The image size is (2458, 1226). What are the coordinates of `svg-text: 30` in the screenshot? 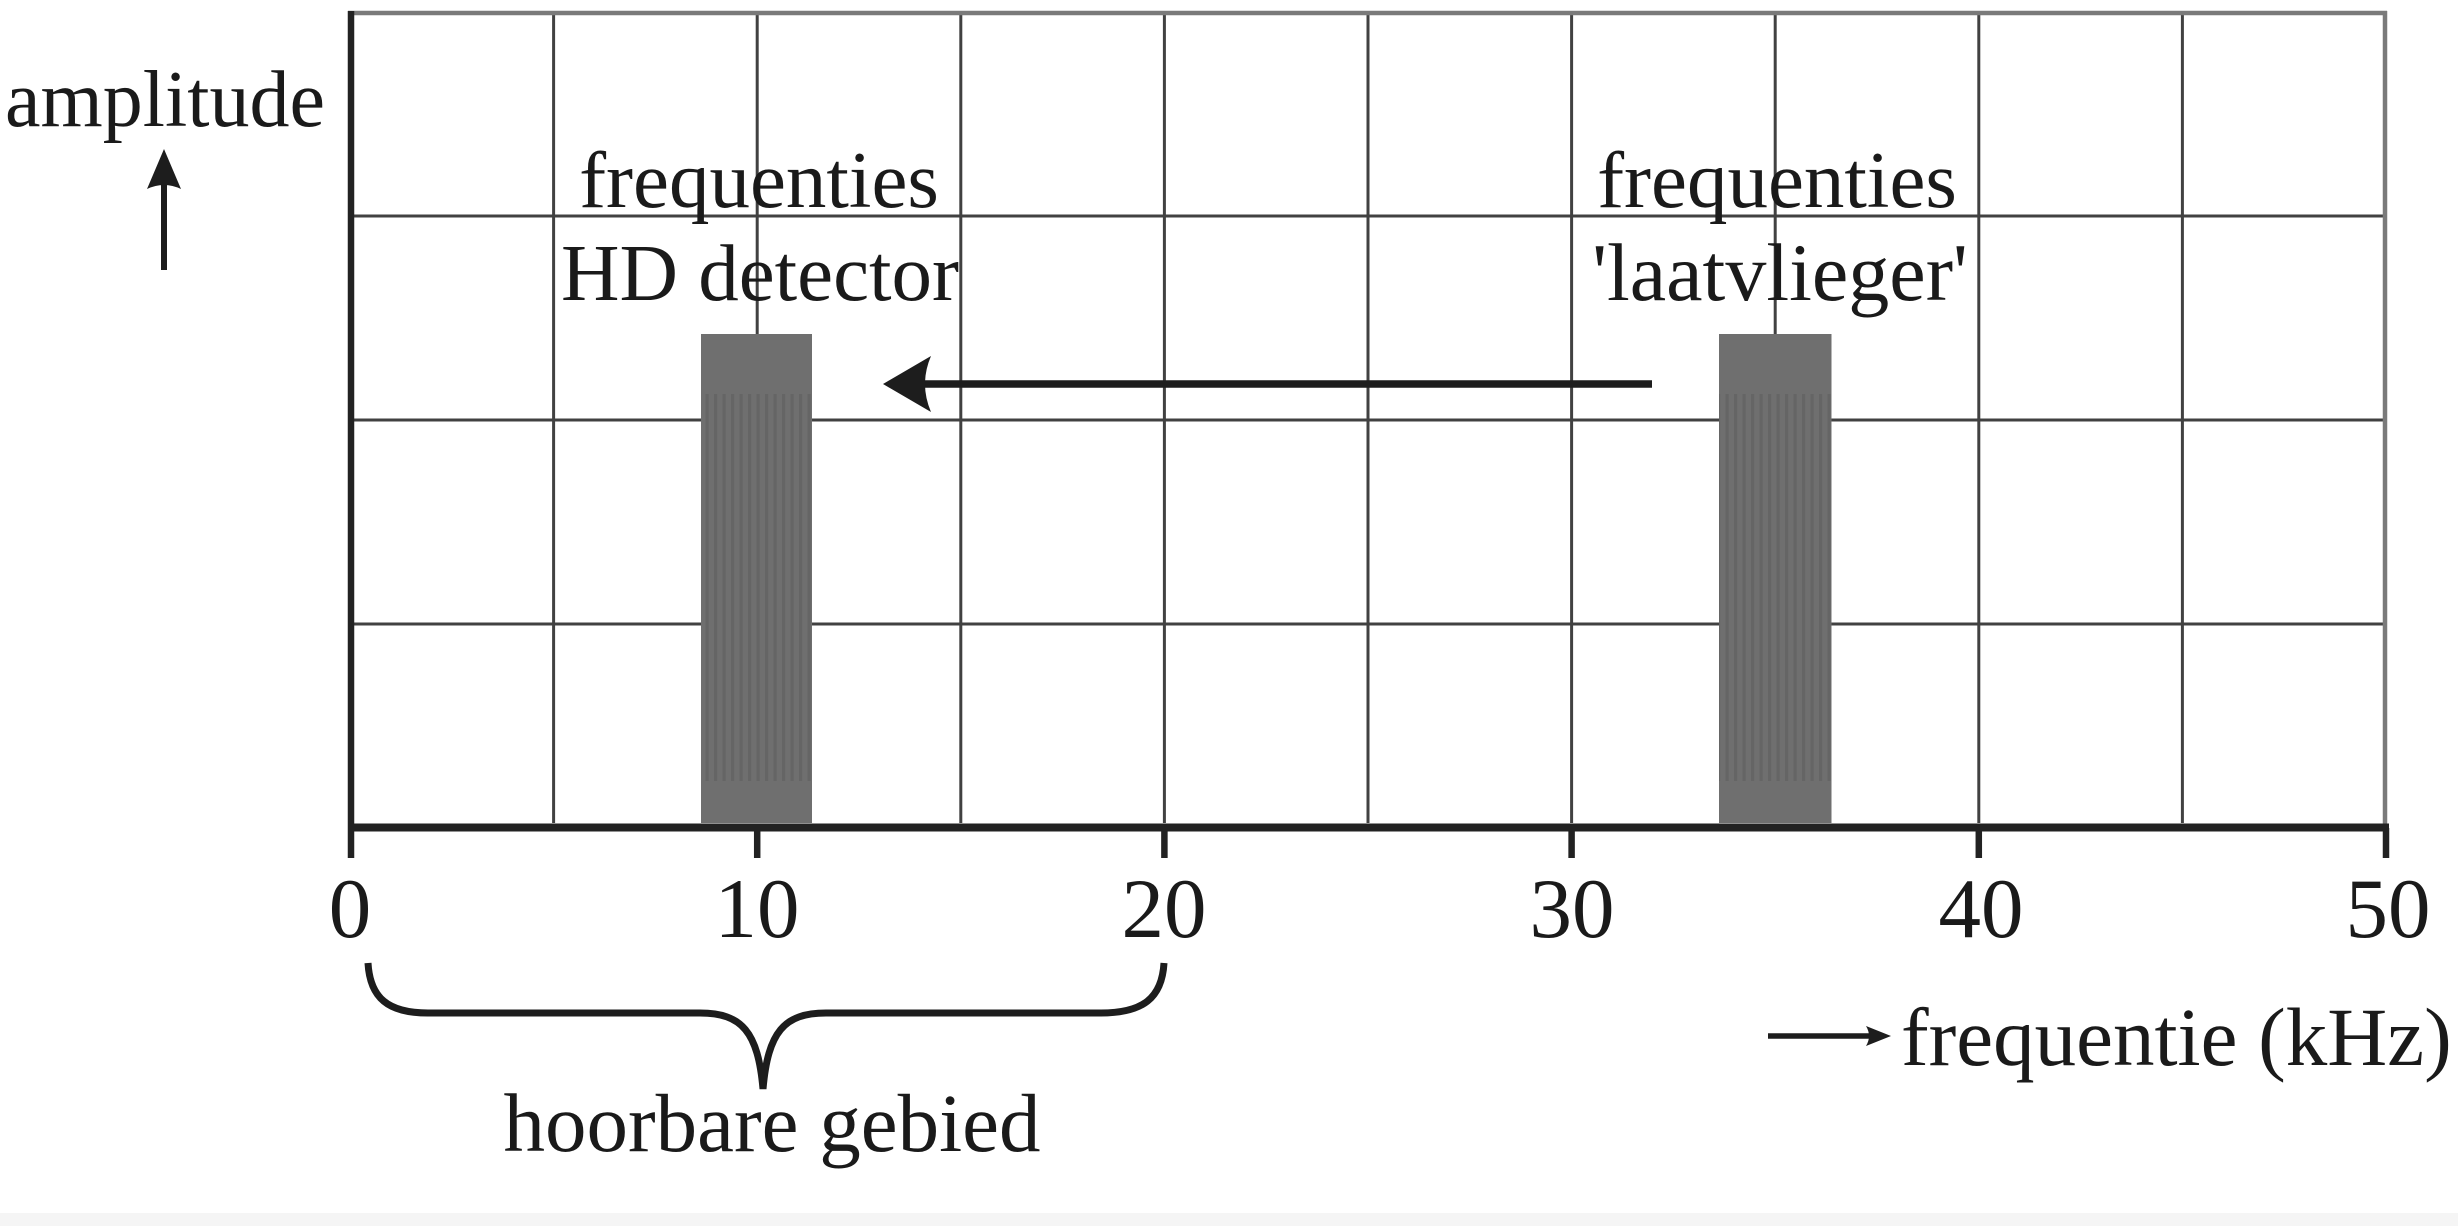 It's located at (1572, 909).